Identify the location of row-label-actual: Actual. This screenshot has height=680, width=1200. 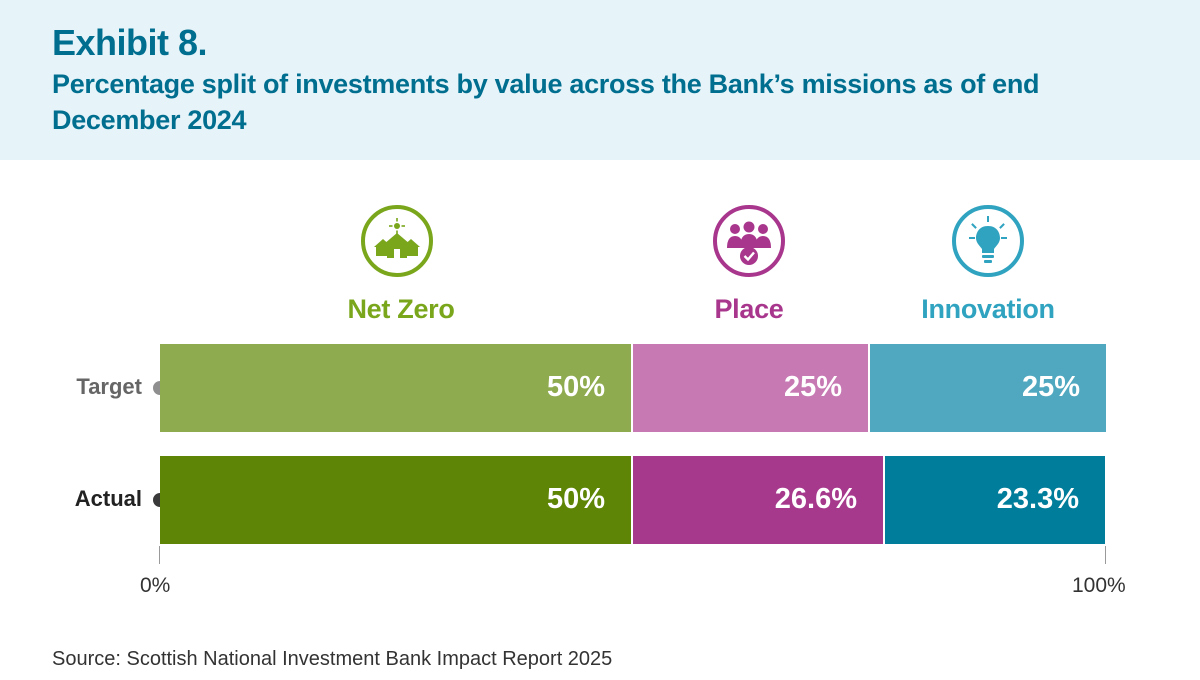
(108, 498).